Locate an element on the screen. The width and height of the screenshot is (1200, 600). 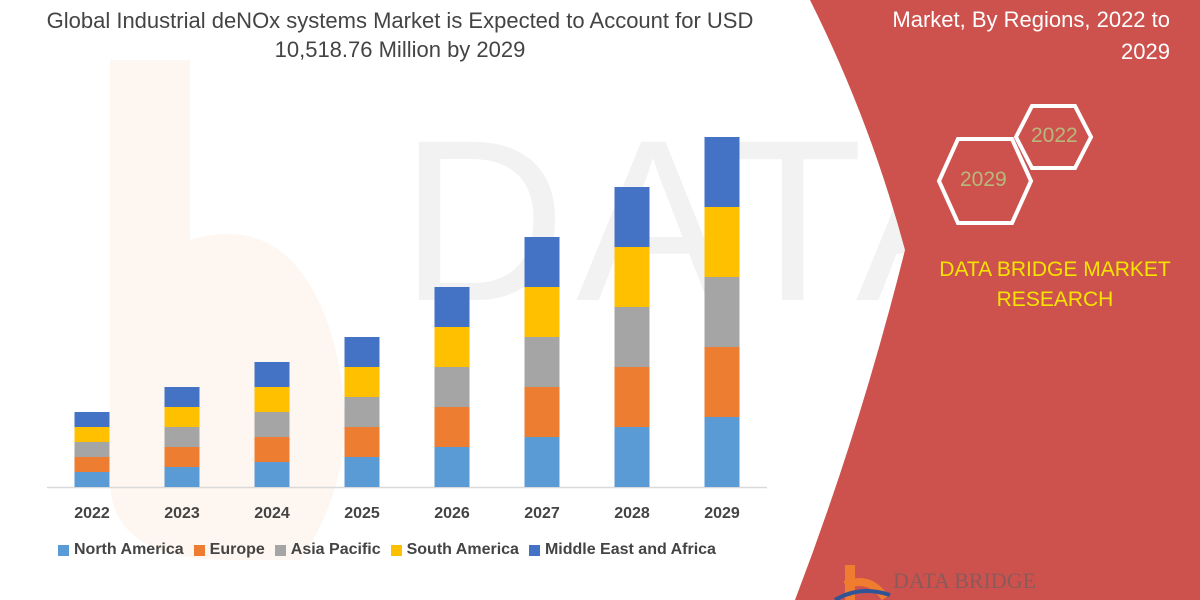
logo-icon is located at coordinates (862, 582).